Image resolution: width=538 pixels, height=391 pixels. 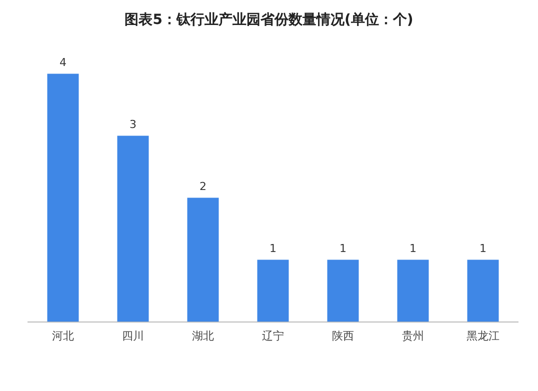 What do you see at coordinates (269, 19) in the screenshot?
I see `chart-title: 图表5：钛行业产业园省份数量情况(单位：个)` at bounding box center [269, 19].